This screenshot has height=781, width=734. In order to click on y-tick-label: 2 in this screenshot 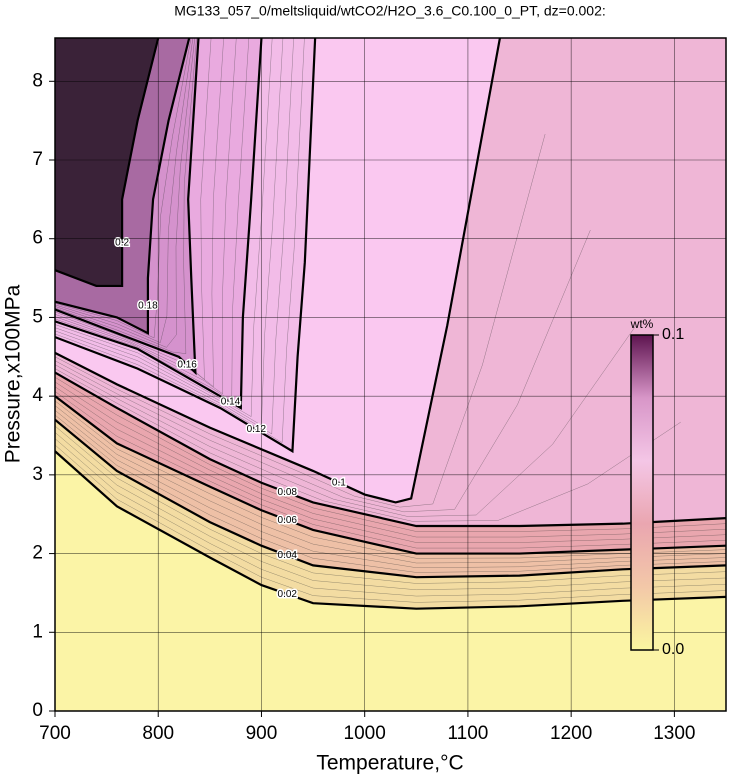, I will do `click(37, 553)`.